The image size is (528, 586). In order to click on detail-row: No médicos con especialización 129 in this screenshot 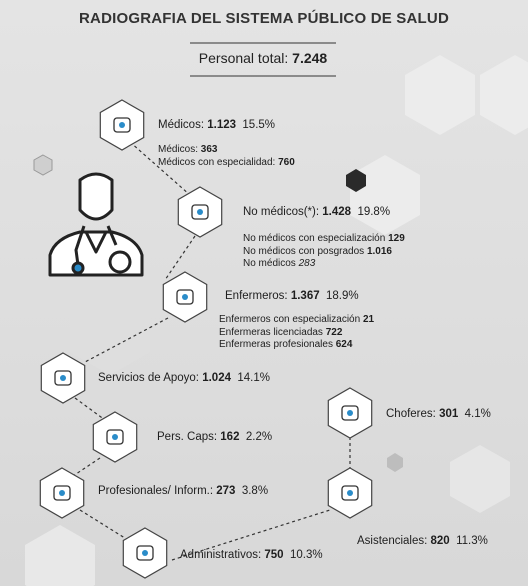, I will do `click(324, 239)`.